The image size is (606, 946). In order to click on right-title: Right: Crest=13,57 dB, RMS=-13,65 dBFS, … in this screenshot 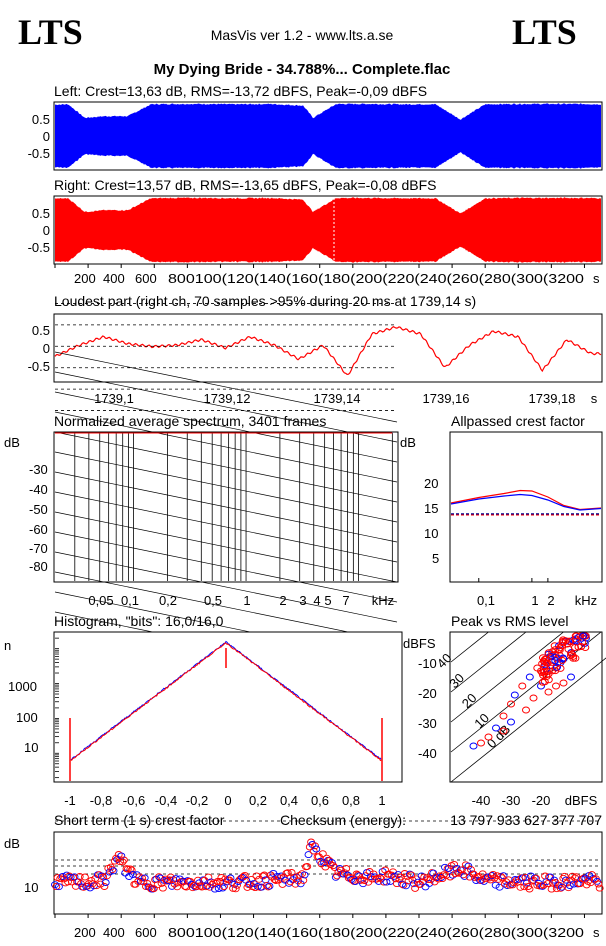, I will do `click(245, 185)`.